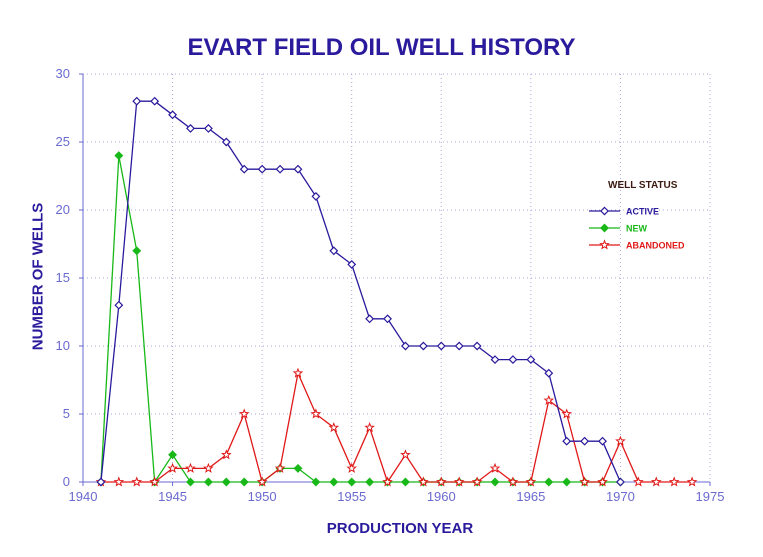  What do you see at coordinates (351, 496) in the screenshot?
I see `x-tick-label: 1955` at bounding box center [351, 496].